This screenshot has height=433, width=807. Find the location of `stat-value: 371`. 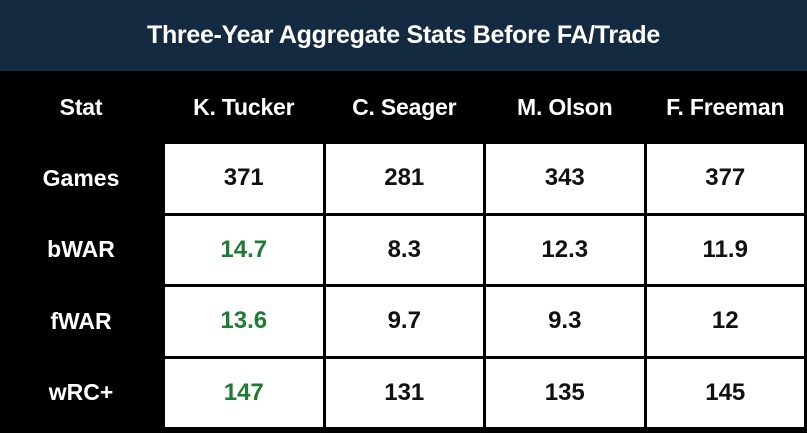

stat-value: 371 is located at coordinates (244, 178).